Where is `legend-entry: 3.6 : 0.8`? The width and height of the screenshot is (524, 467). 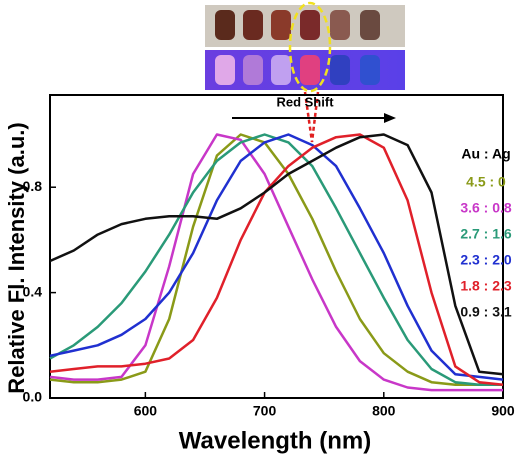
legend-entry: 3.6 : 0.8 is located at coordinates (486, 208).